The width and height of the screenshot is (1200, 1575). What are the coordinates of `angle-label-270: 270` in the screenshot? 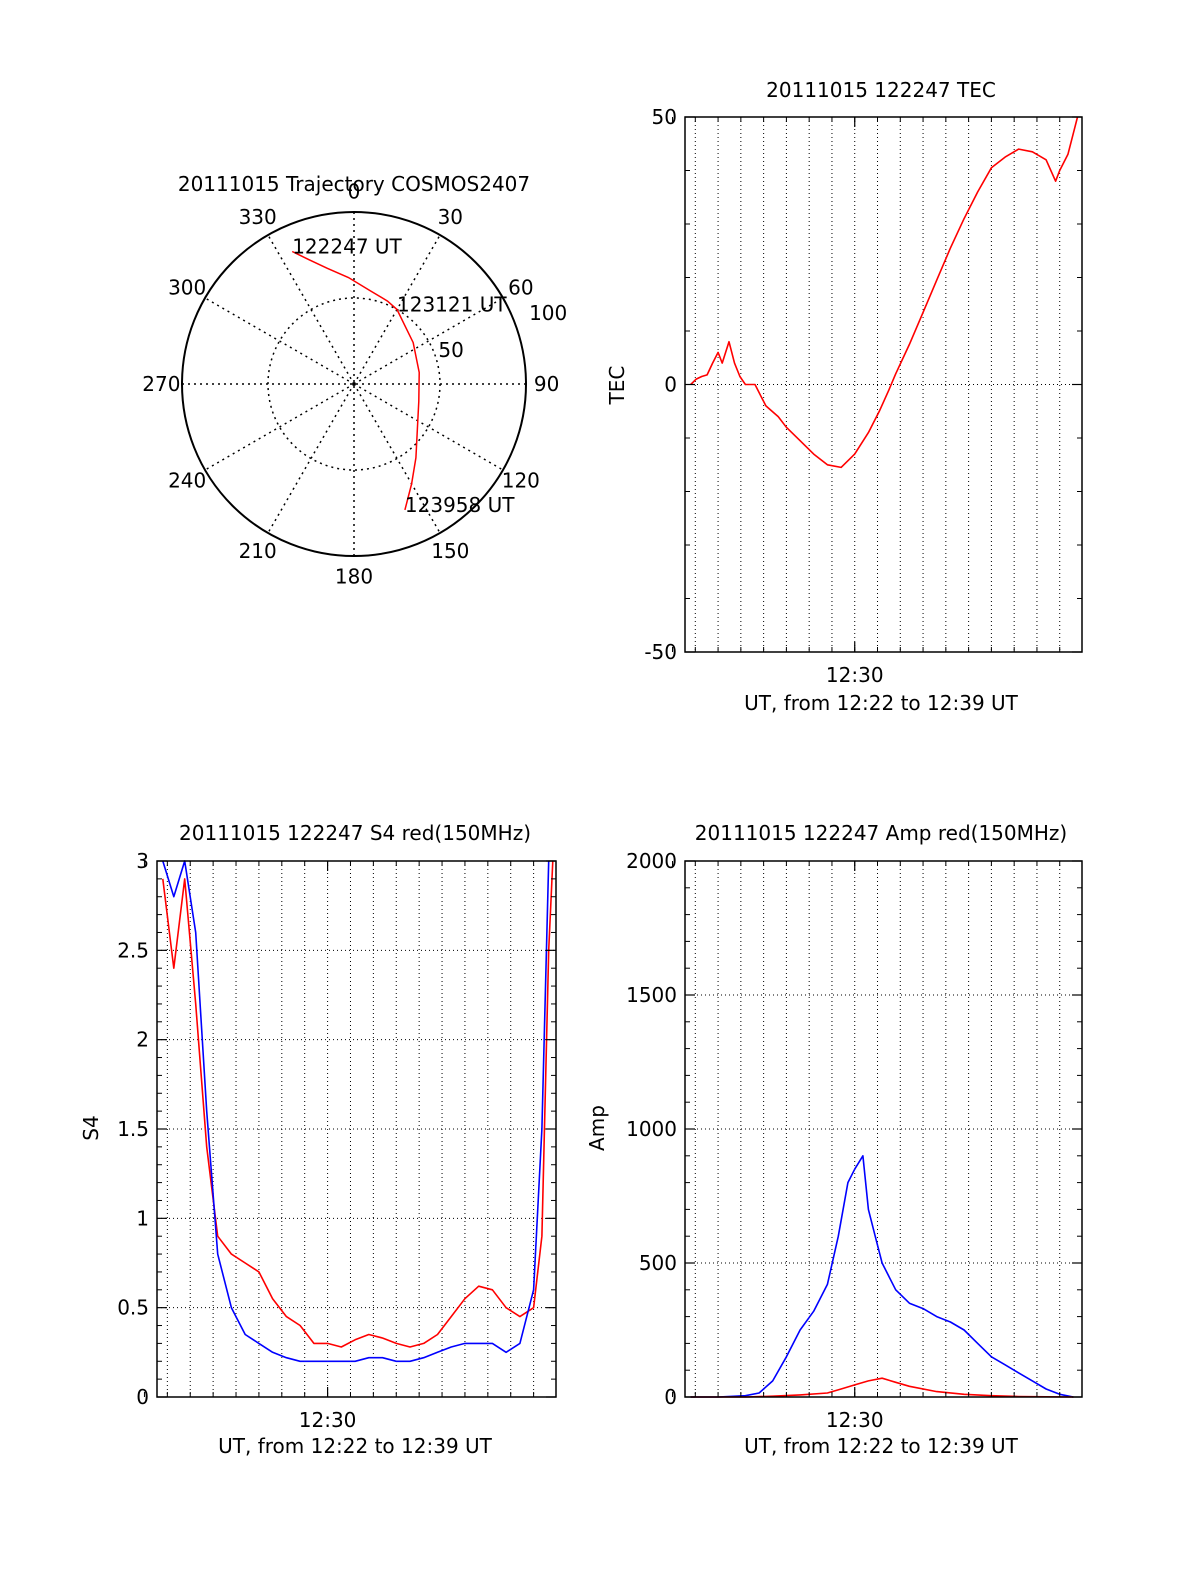 It's located at (161, 384).